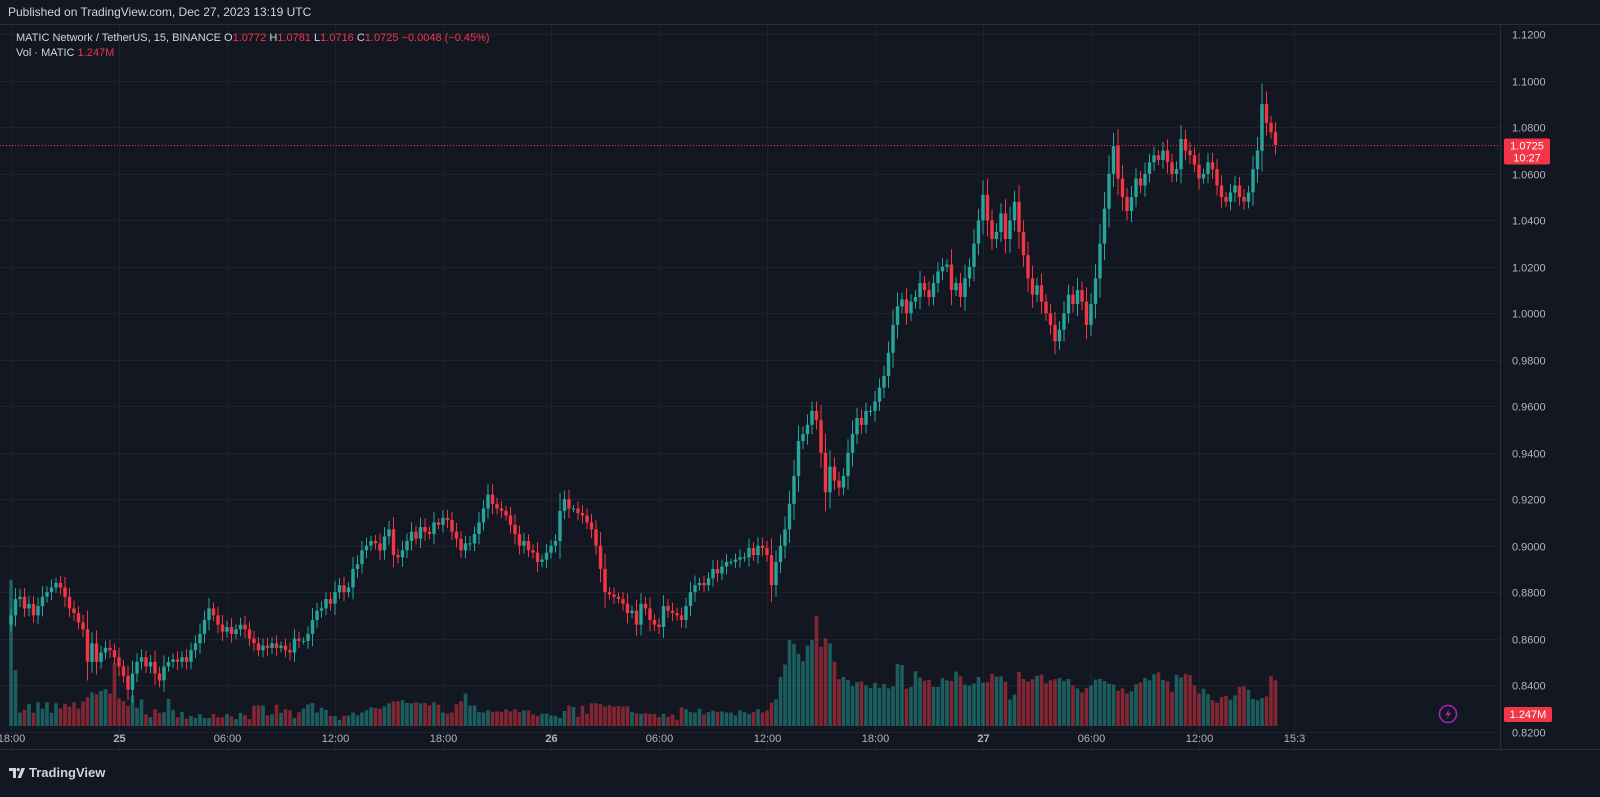 This screenshot has height=797, width=1600. Describe the element at coordinates (1448, 714) in the screenshot. I see `lightning-icon` at that location.